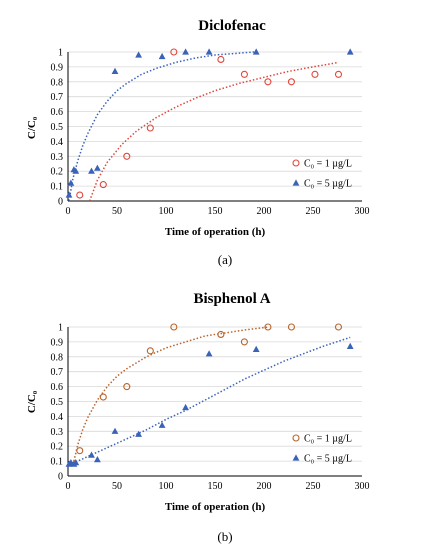  Describe the element at coordinates (224, 536) in the screenshot. I see `panel-label: (b)` at that location.